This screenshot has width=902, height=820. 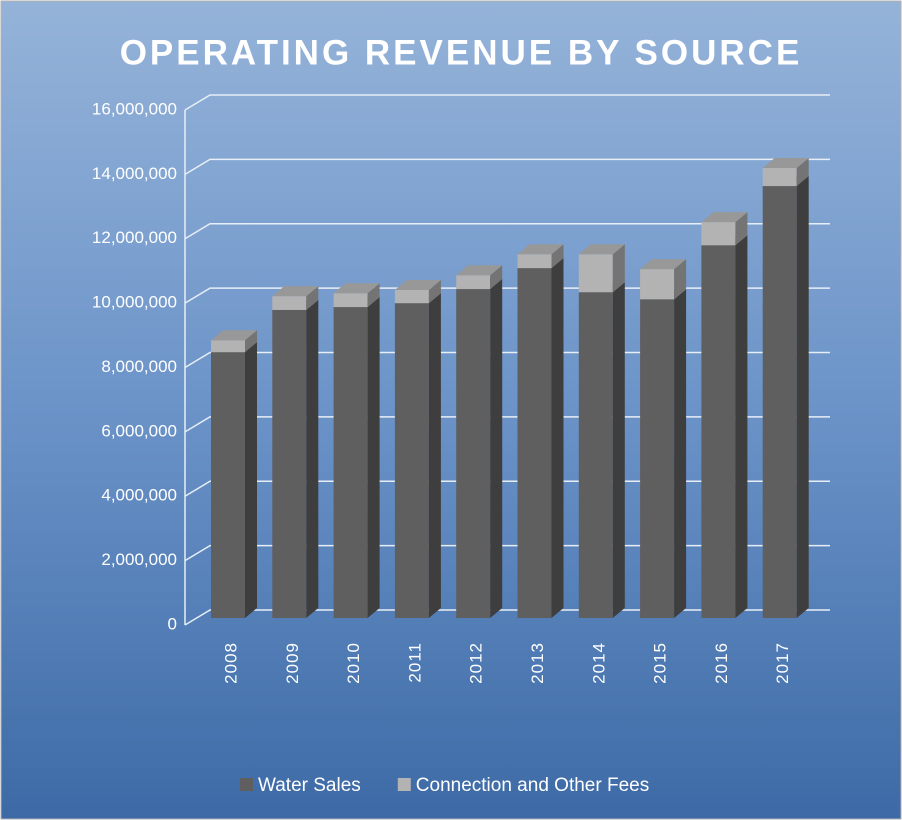 What do you see at coordinates (537, 663) in the screenshot?
I see `x-tick-label: 2013` at bounding box center [537, 663].